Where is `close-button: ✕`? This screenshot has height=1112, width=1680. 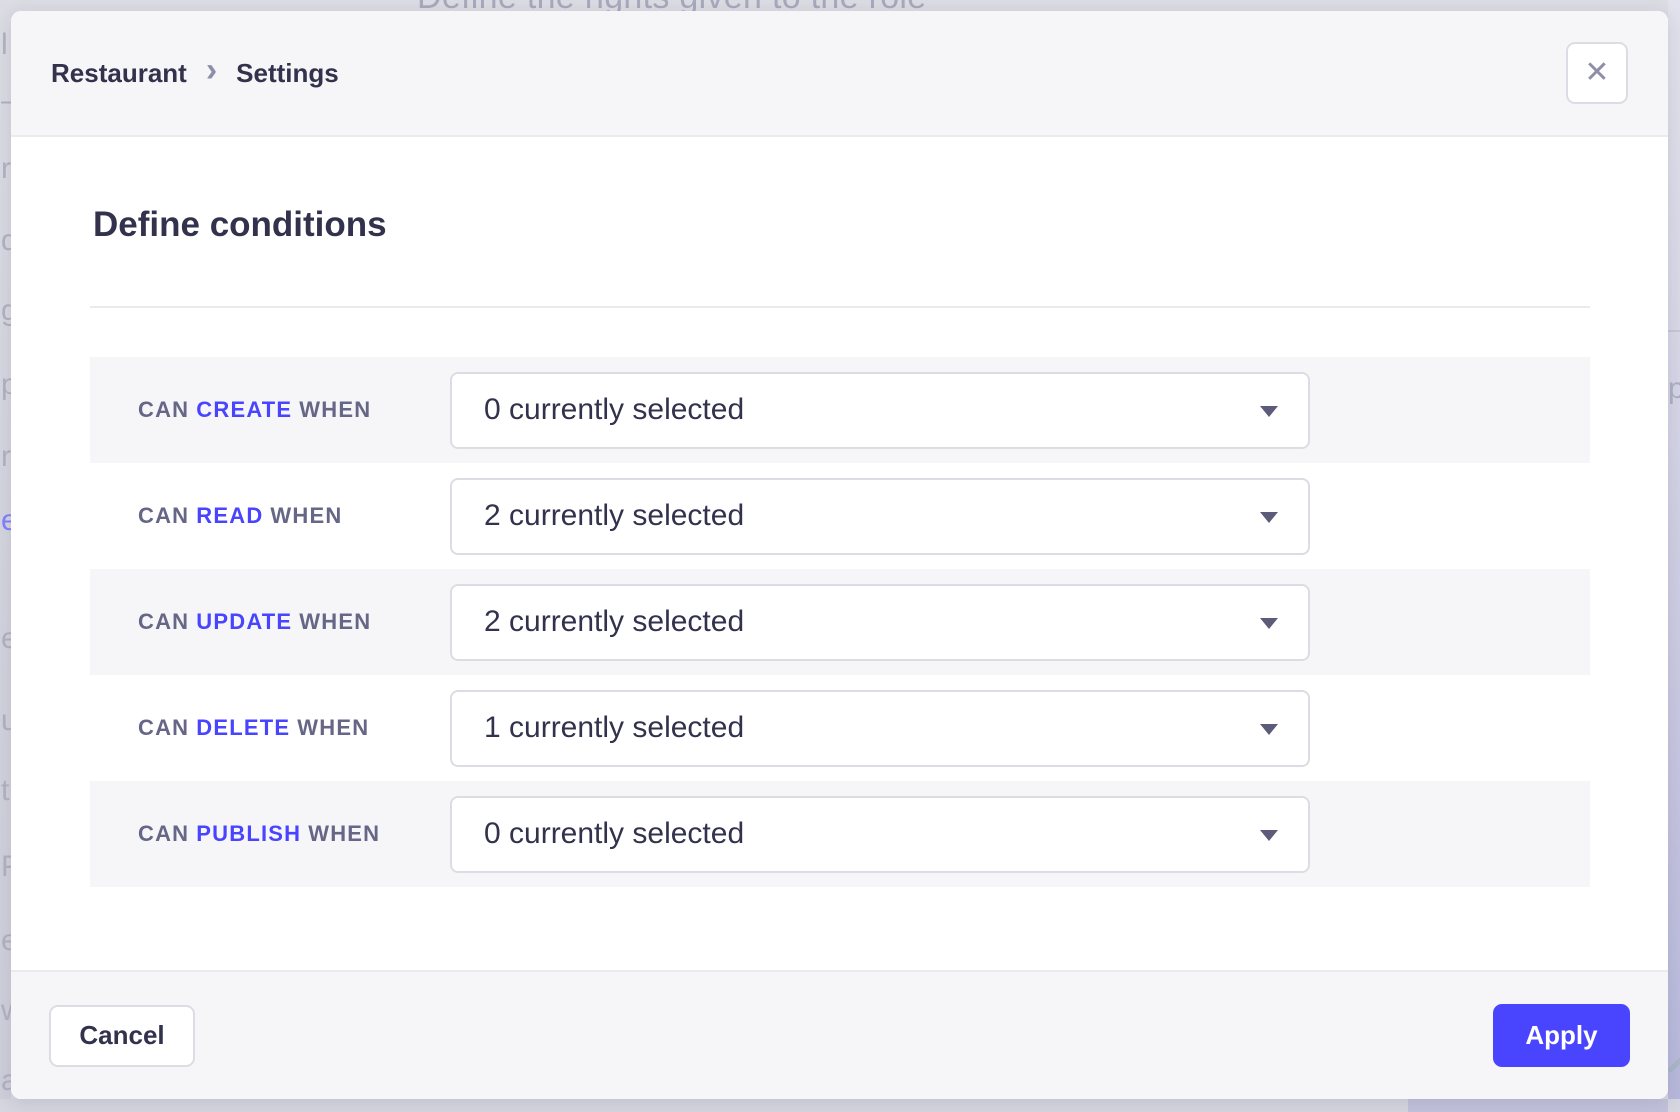 close-button: ✕ is located at coordinates (1597, 73).